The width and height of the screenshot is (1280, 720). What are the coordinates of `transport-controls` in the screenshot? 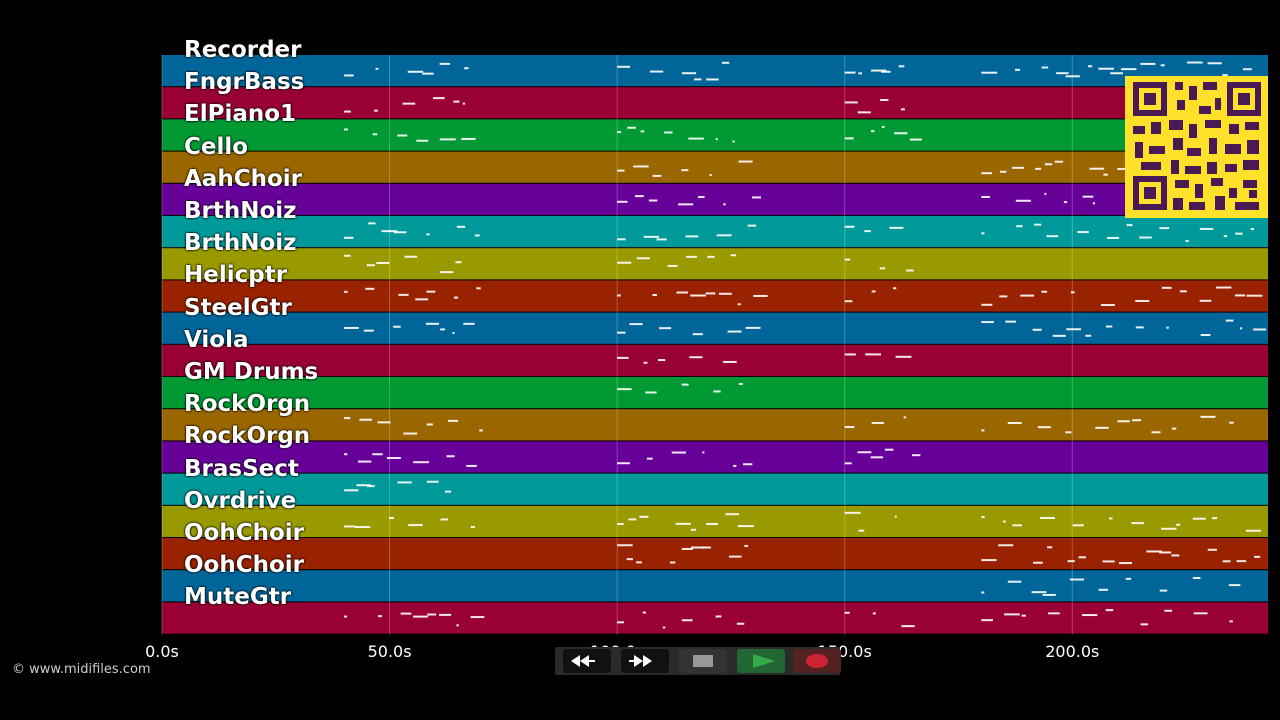 It's located at (698, 661).